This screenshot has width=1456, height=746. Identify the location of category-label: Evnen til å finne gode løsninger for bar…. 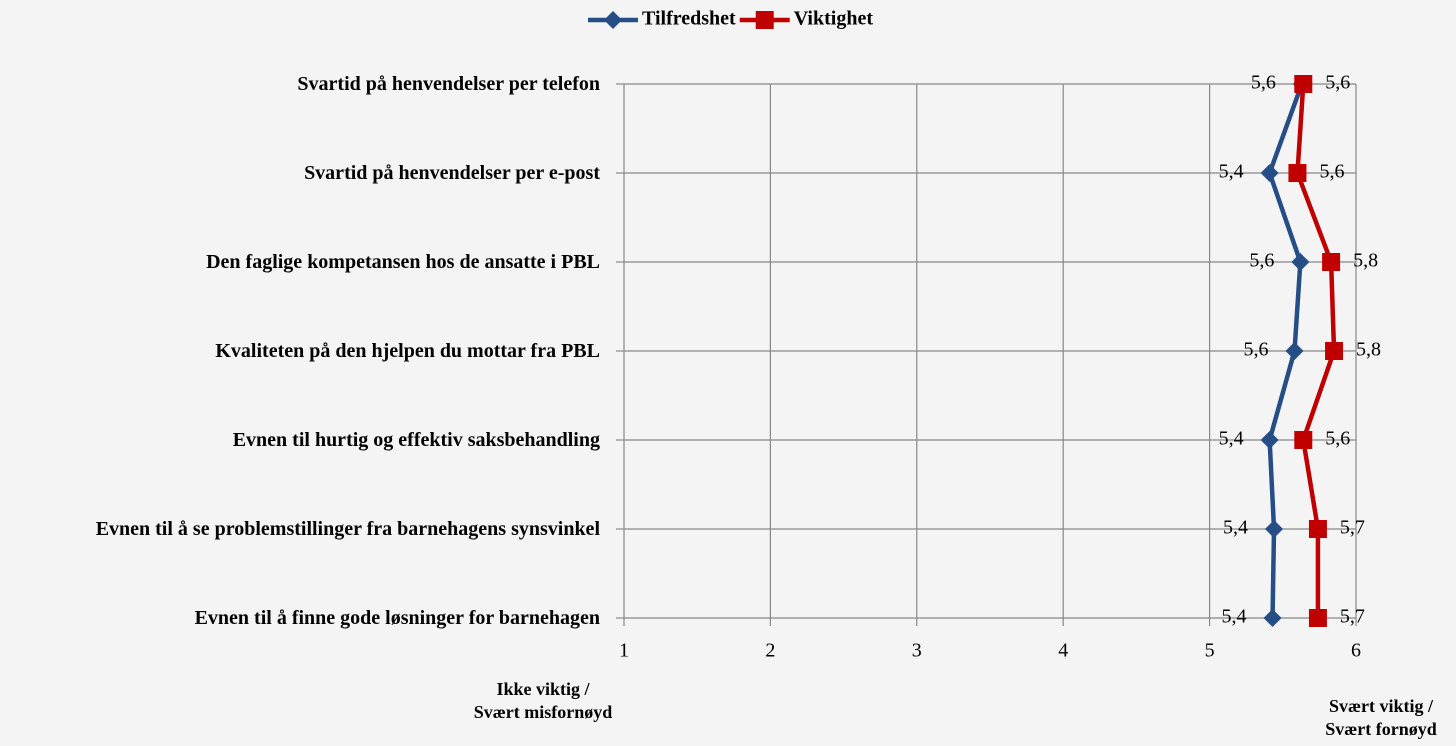
(397, 618).